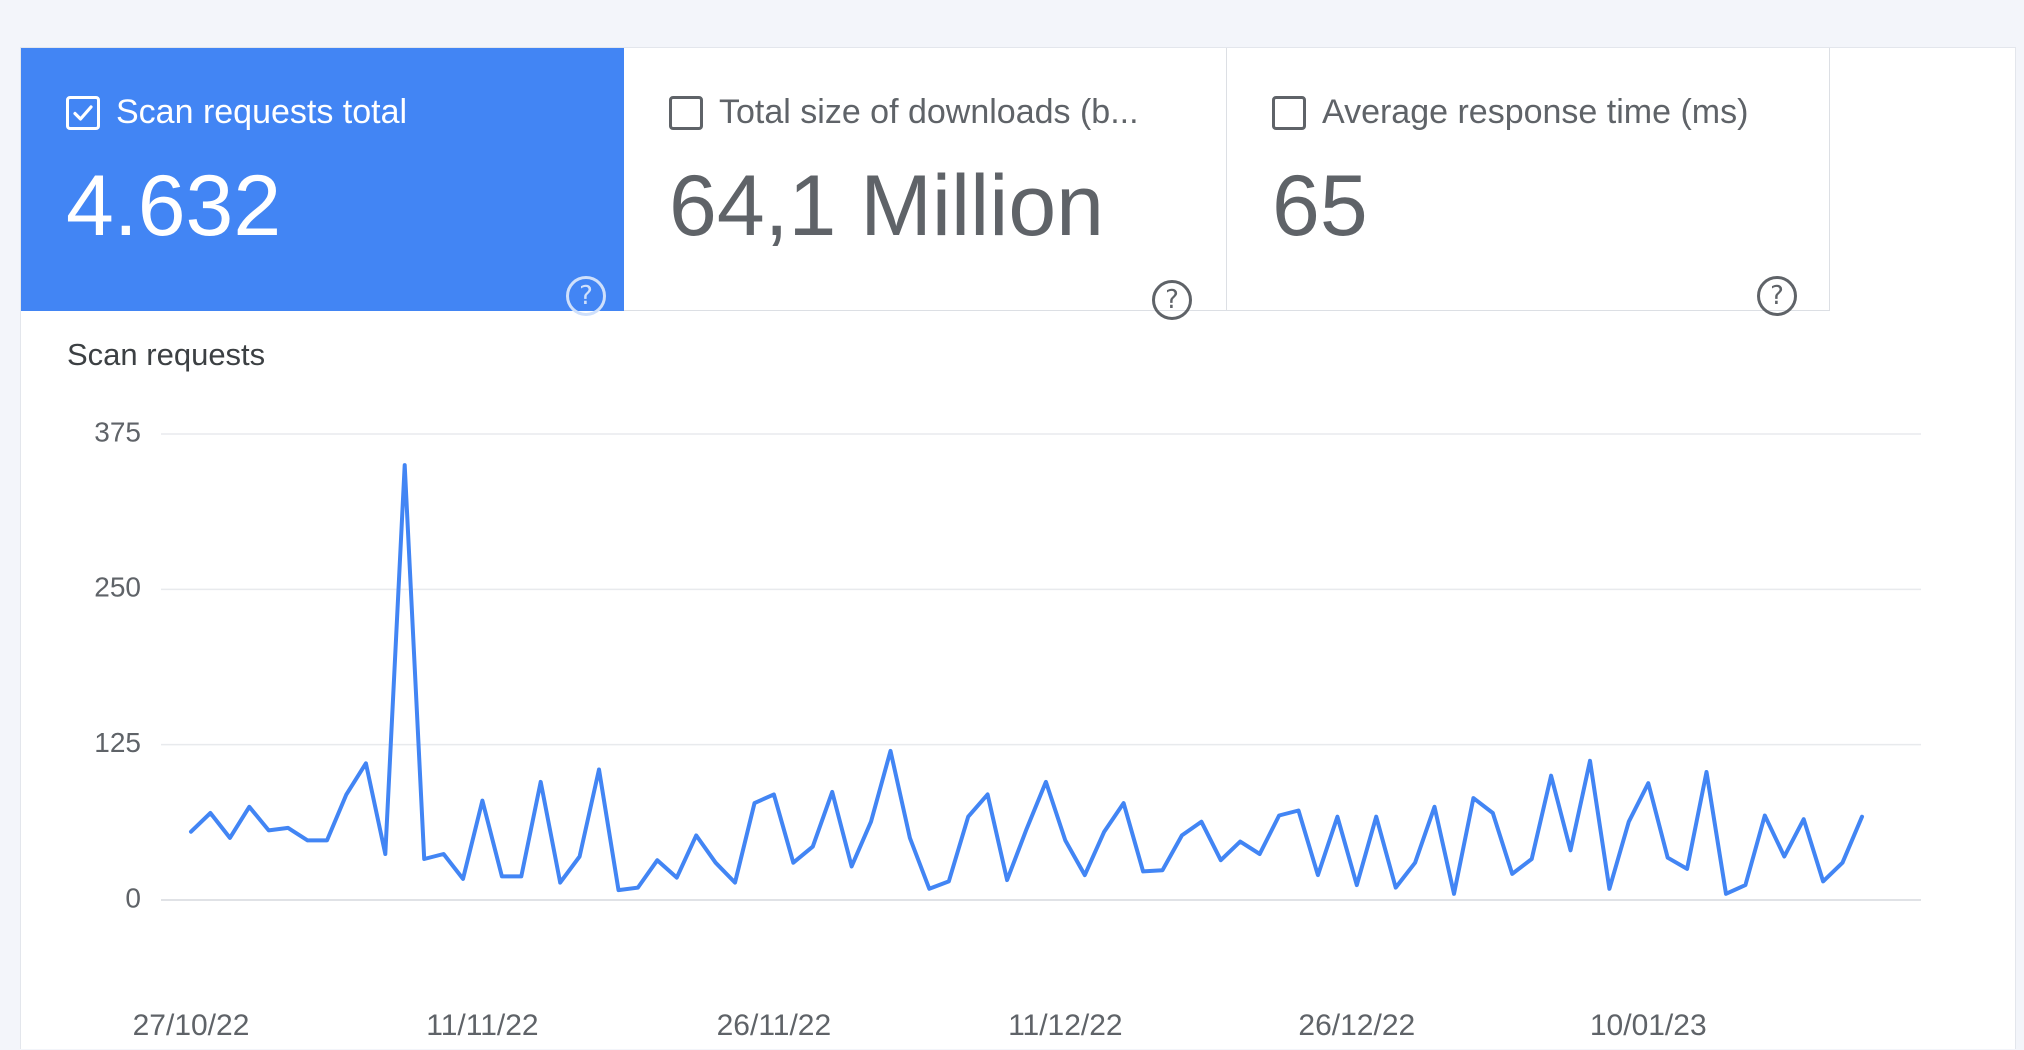  I want to click on x-tick-label: 10/01/23, so click(1648, 1025).